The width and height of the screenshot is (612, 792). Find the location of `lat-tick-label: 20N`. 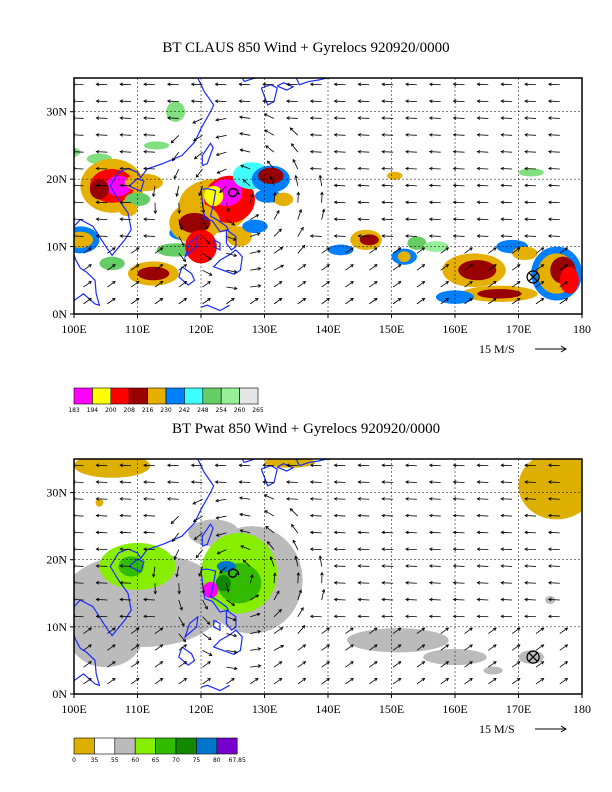

lat-tick-label: 20N is located at coordinates (56, 179).